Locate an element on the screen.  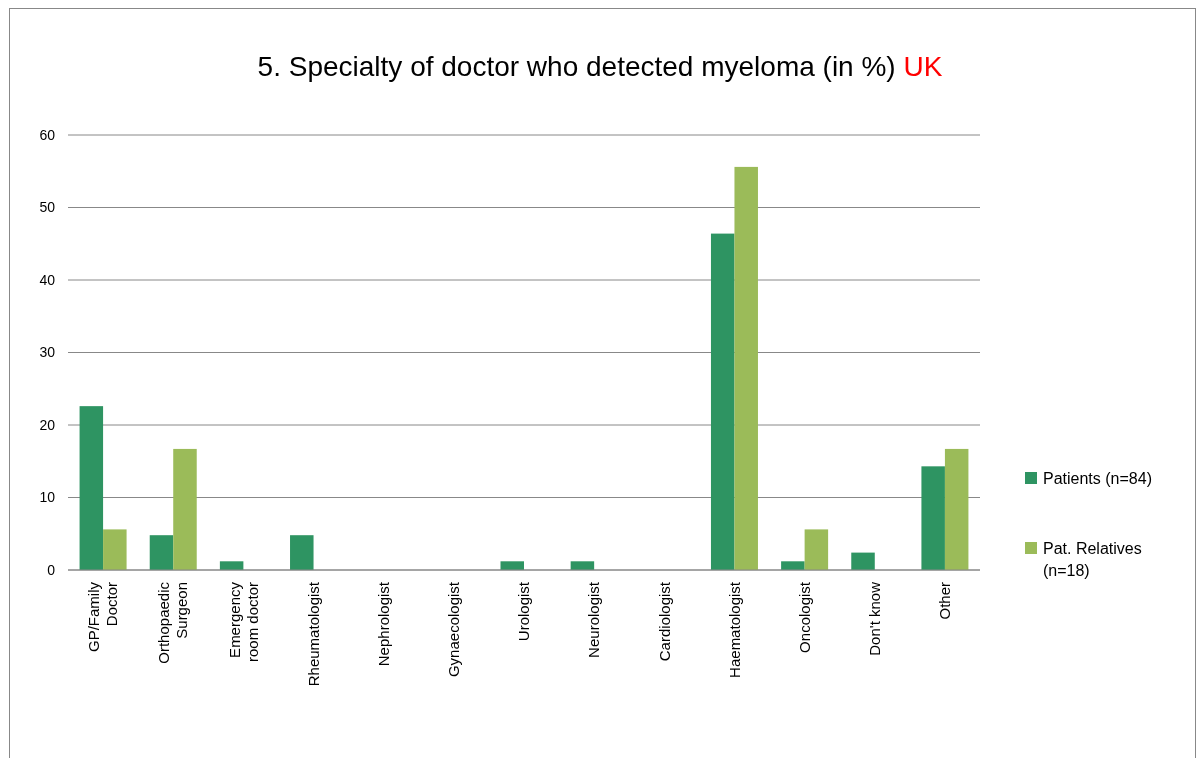
y-tick-label: 30 is located at coordinates (47, 352).